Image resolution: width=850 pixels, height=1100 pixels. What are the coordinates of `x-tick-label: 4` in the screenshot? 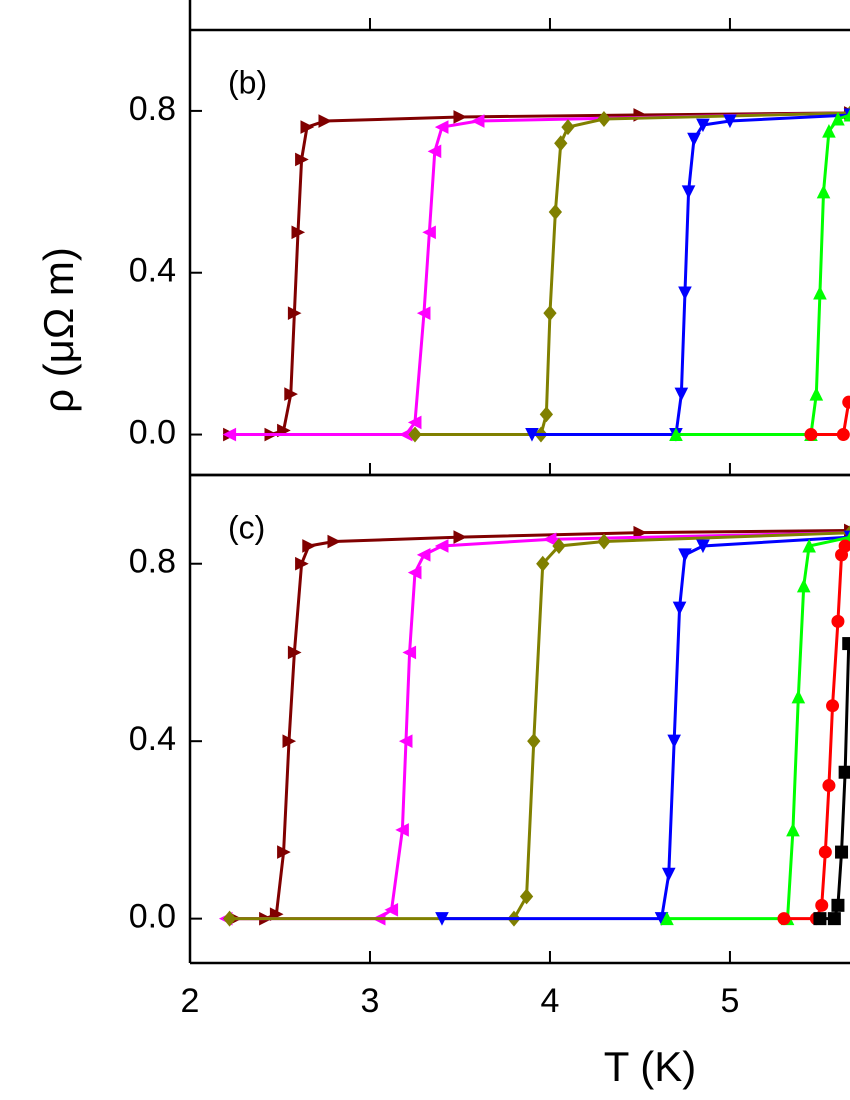 It's located at (550, 1001).